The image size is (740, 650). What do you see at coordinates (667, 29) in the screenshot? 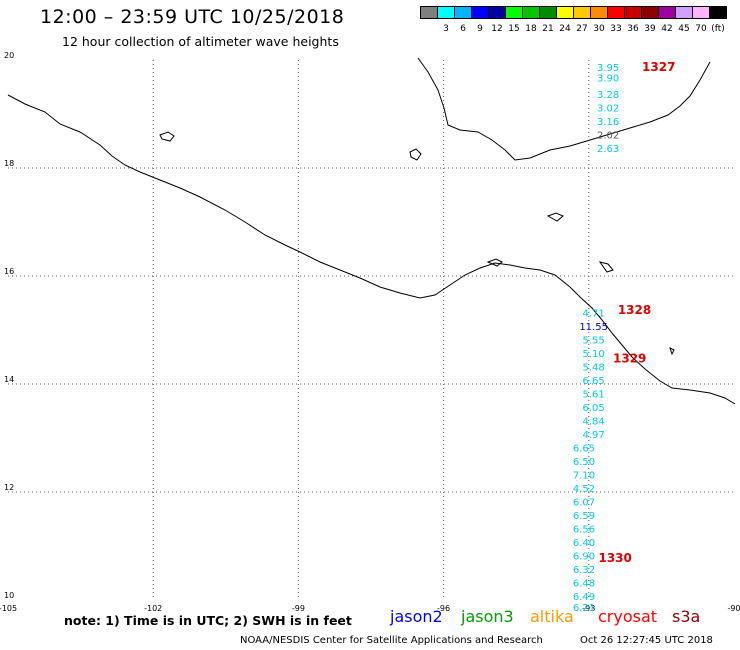
I see `legend-label: 42` at bounding box center [667, 29].